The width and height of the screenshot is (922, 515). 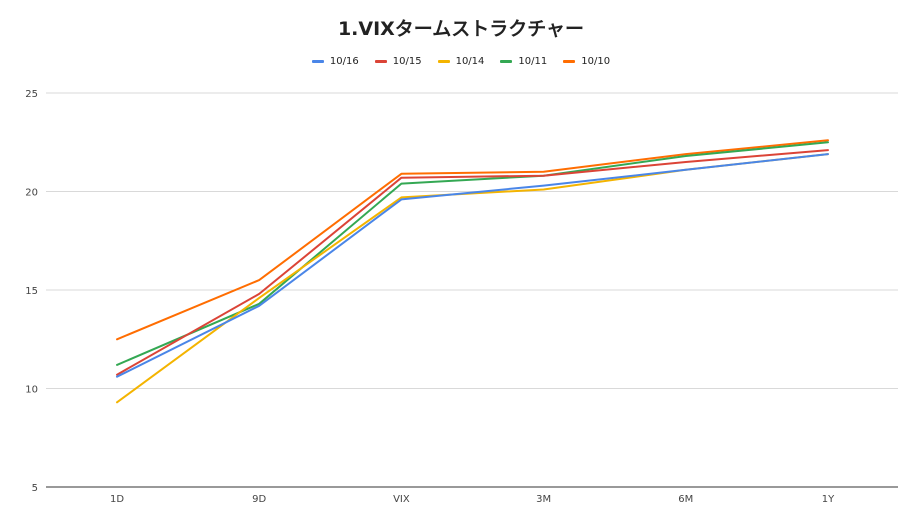 What do you see at coordinates (35, 488) in the screenshot?
I see `y-tick-label: 5` at bounding box center [35, 488].